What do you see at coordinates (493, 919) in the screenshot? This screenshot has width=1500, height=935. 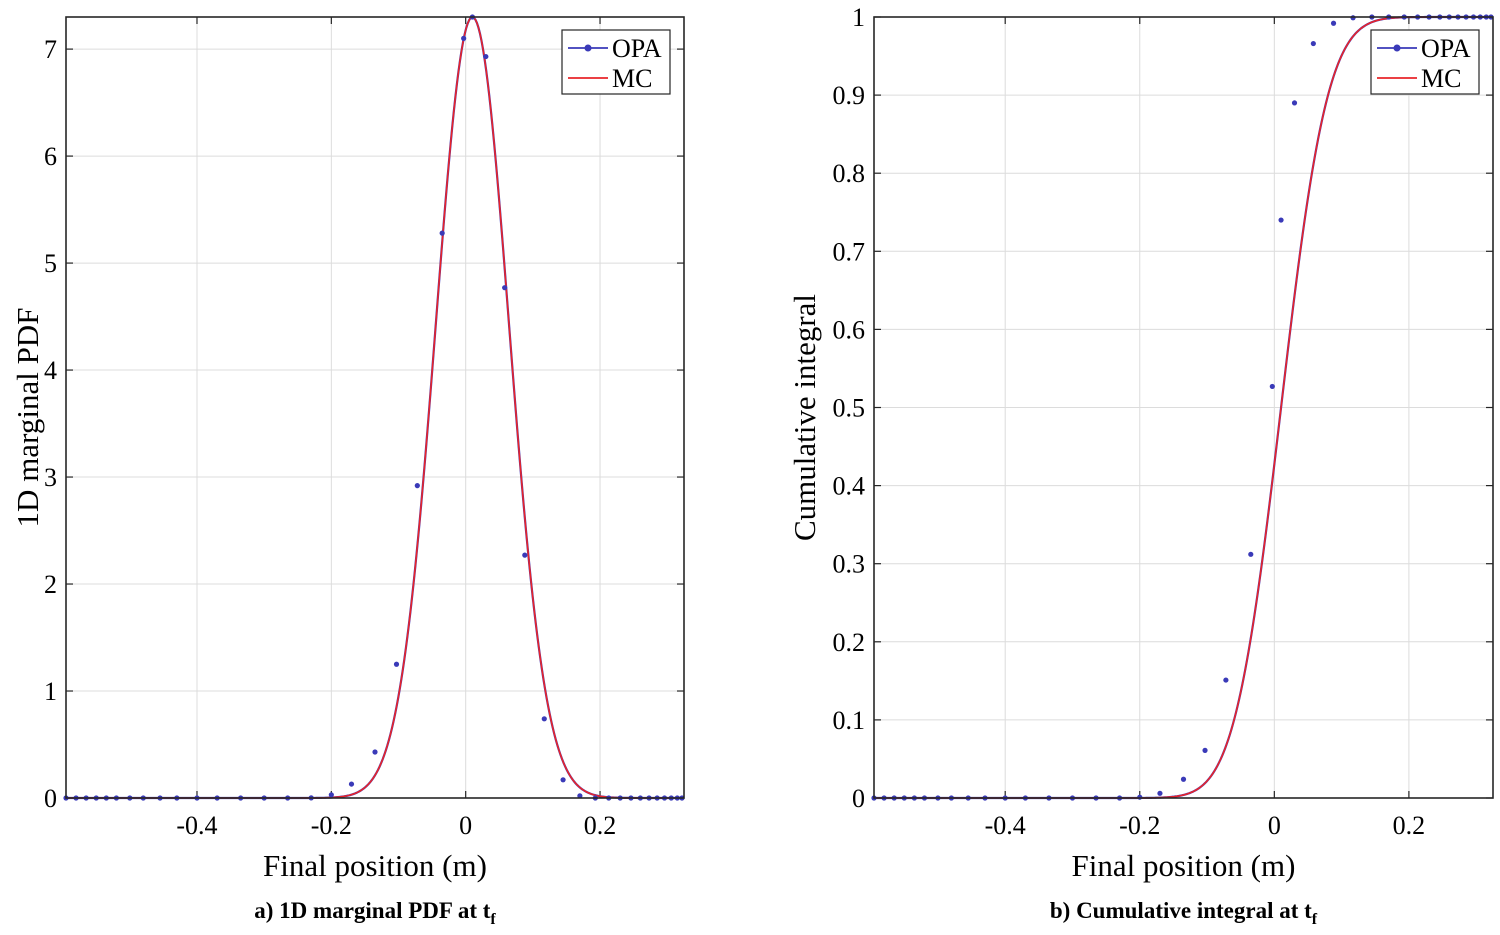 I see `panel-a-caption-subscript: f` at bounding box center [493, 919].